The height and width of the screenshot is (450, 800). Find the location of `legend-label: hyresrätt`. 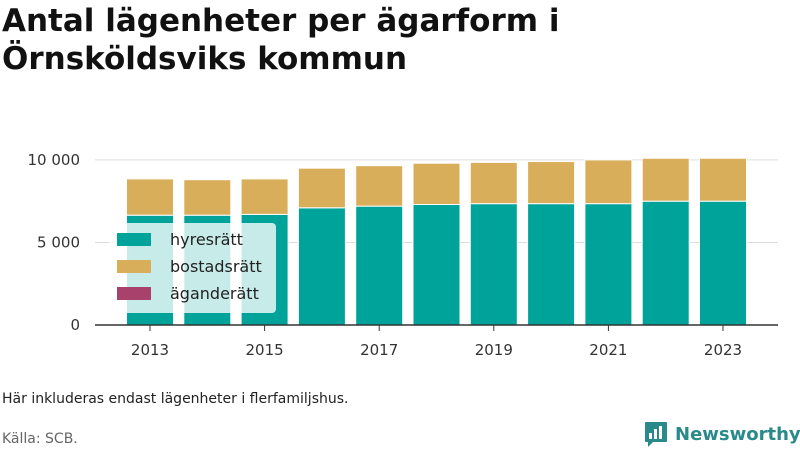

legend-label: hyresrätt is located at coordinates (206, 239).